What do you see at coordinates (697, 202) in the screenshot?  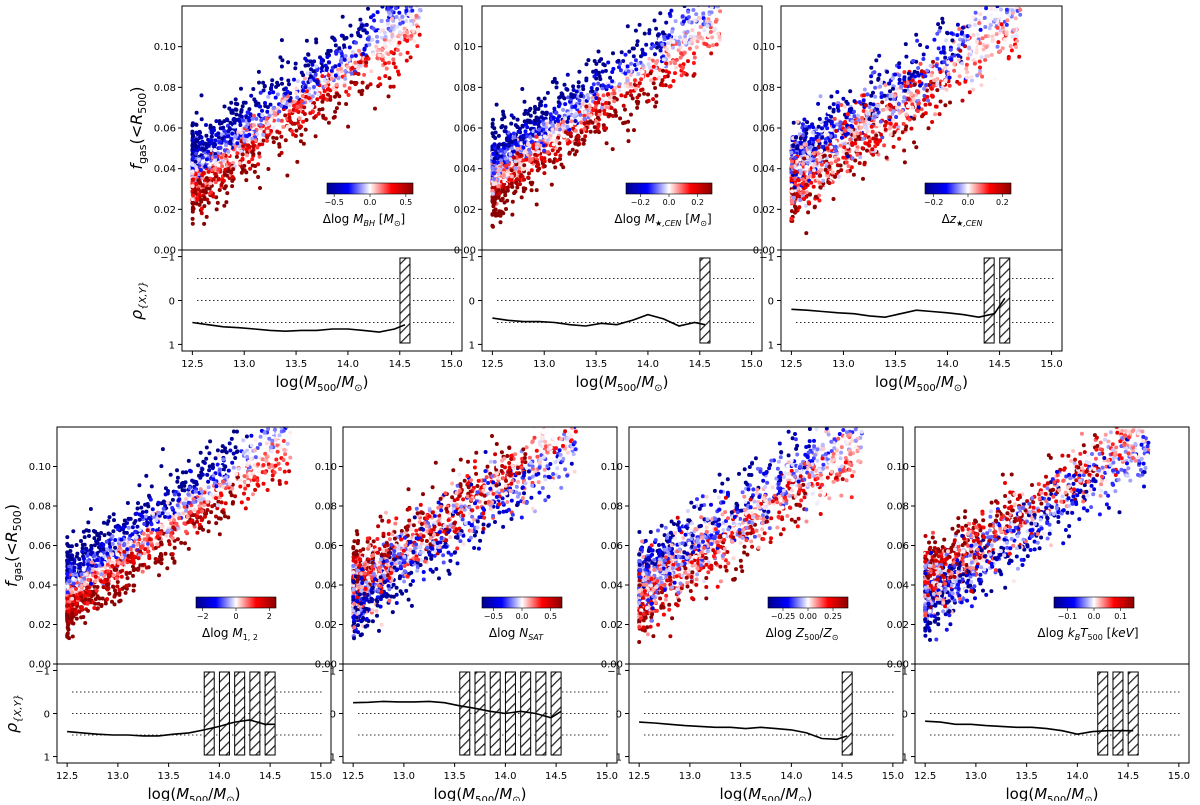 I see `colorbar-tick-label: 0.2` at bounding box center [697, 202].